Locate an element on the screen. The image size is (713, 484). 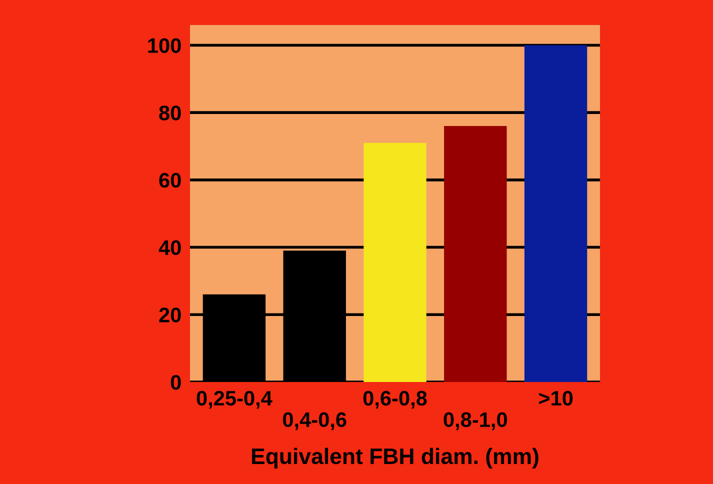
x-tick-label: >10 is located at coordinates (555, 398).